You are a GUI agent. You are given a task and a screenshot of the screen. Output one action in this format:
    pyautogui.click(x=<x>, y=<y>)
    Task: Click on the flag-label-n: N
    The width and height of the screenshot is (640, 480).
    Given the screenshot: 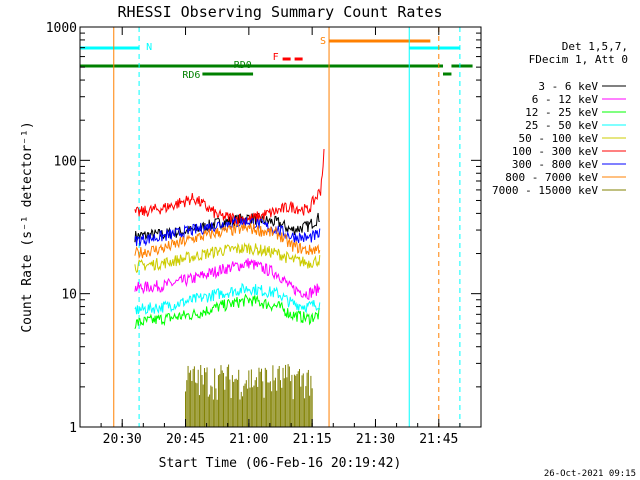 What is the action you would take?
    pyautogui.click(x=149, y=47)
    